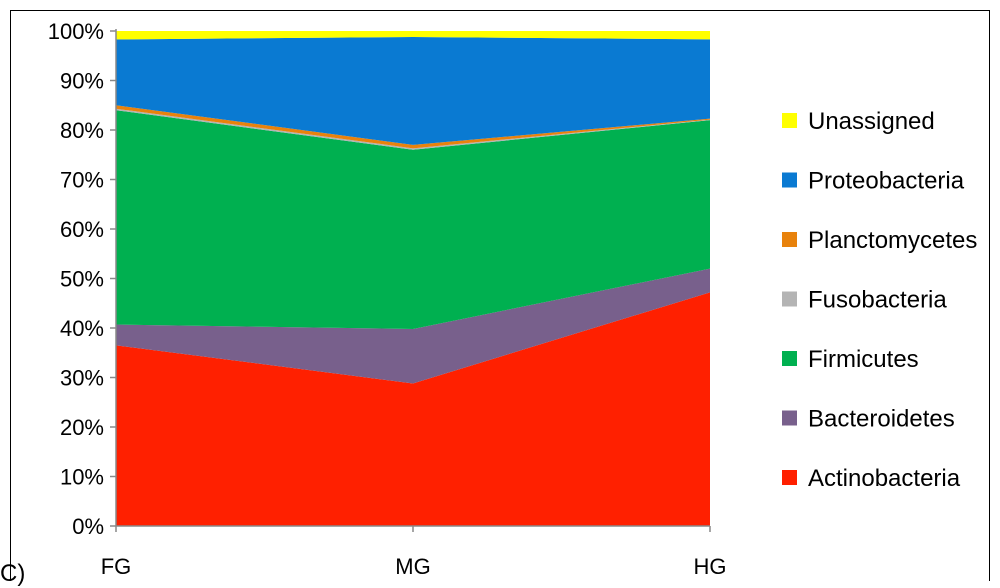 The width and height of the screenshot is (1000, 588). What do you see at coordinates (871, 121) in the screenshot?
I see `legend-label-unassigned: Unassigned` at bounding box center [871, 121].